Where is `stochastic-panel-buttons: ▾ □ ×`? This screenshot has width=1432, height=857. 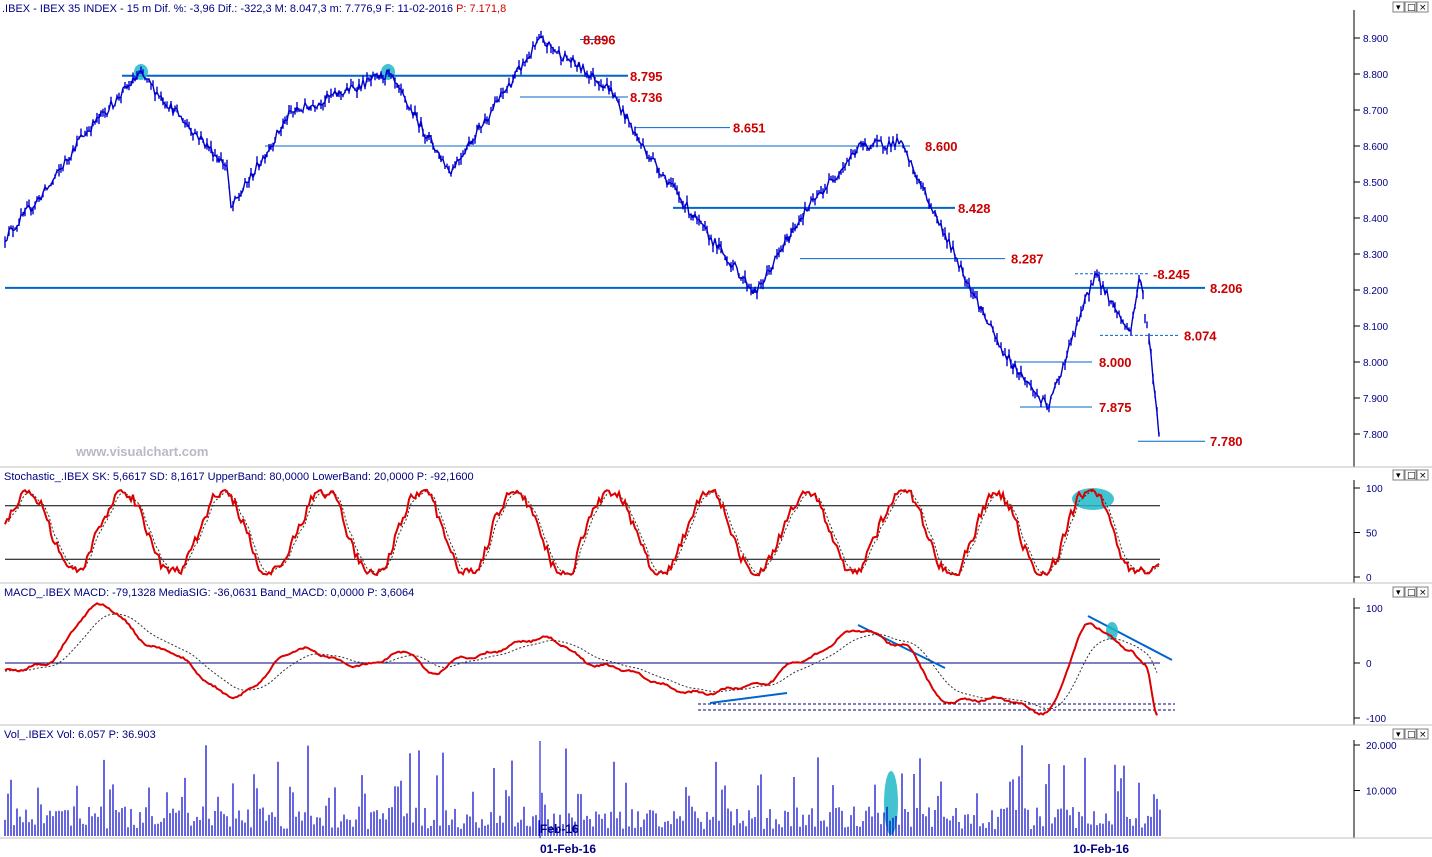
stochastic-panel-buttons: ▾ □ × is located at coordinates (1410, 475).